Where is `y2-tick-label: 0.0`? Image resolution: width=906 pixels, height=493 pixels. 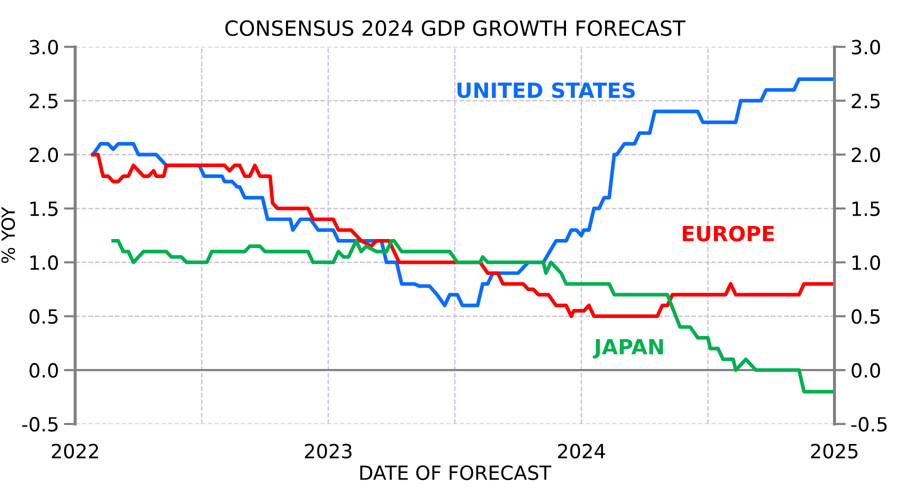 y2-tick-label: 0.0 is located at coordinates (866, 370).